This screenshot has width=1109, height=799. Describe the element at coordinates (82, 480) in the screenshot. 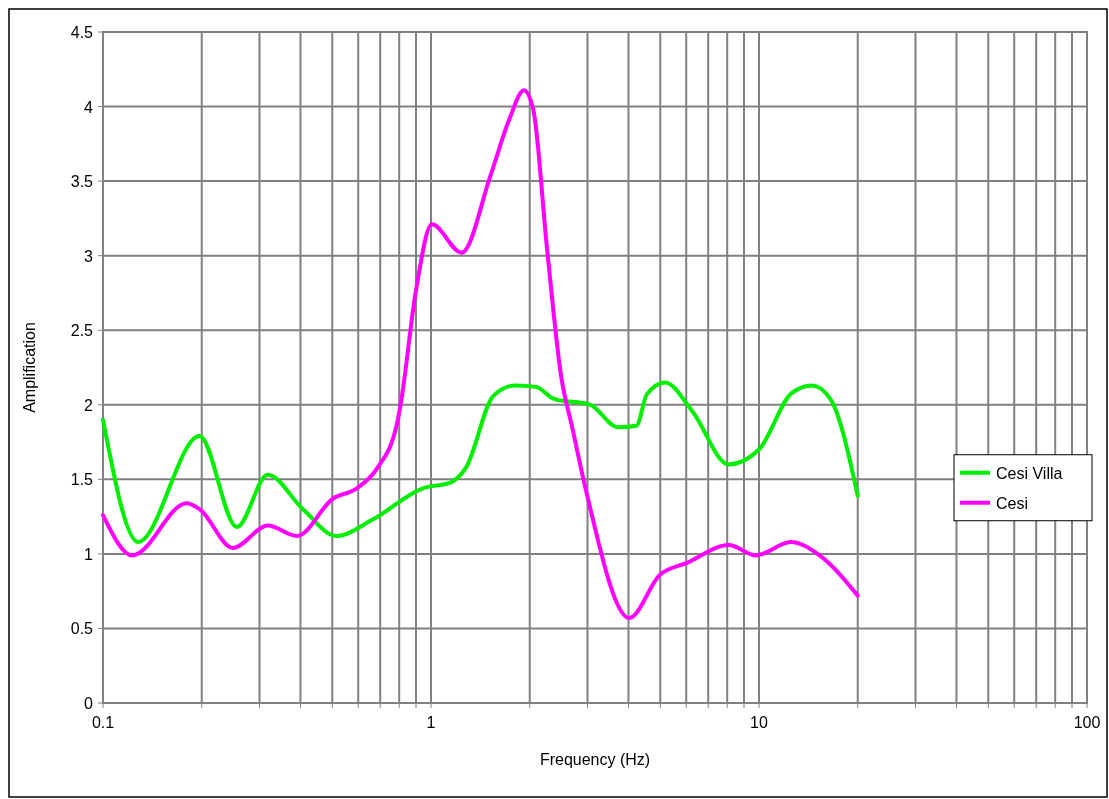

I see `y-tick-label: 1.5` at that location.